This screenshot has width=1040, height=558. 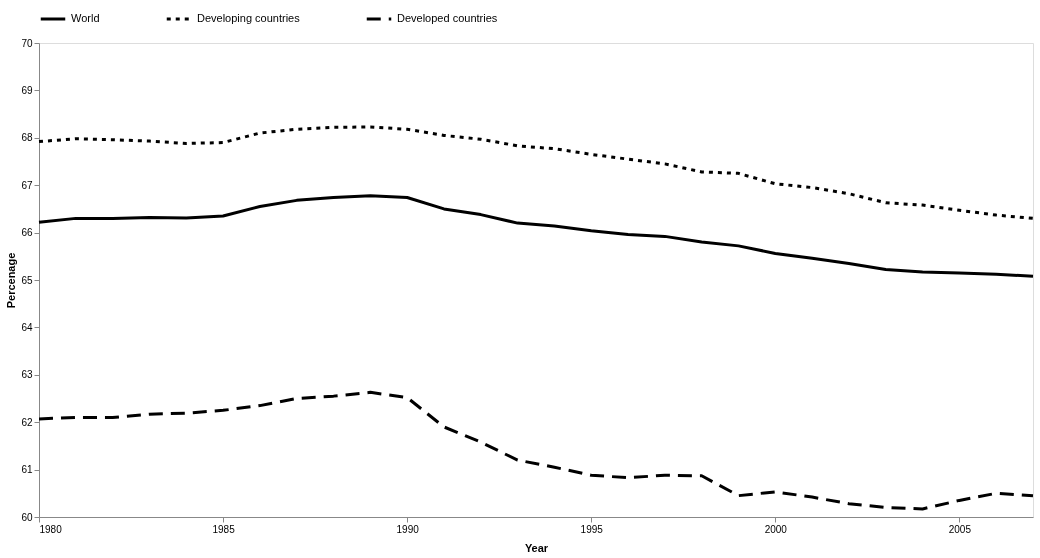 What do you see at coordinates (27, 185) in the screenshot?
I see `y-tick-label: 67` at bounding box center [27, 185].